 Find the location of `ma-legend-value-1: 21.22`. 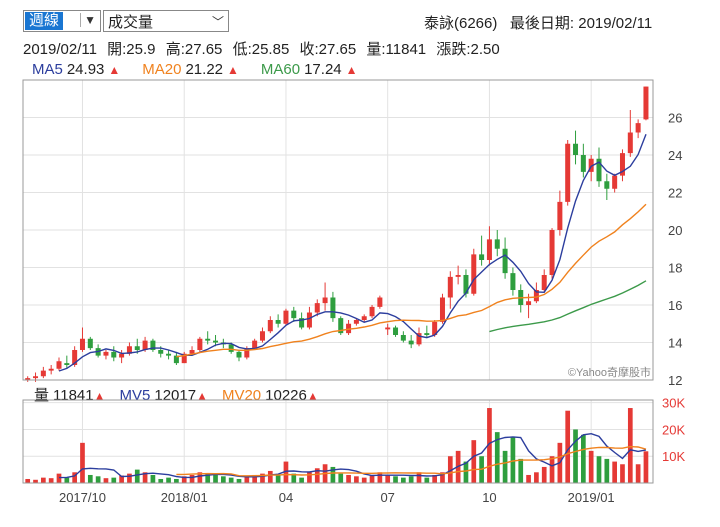

ma-legend-value-1: 21.22 is located at coordinates (204, 69).